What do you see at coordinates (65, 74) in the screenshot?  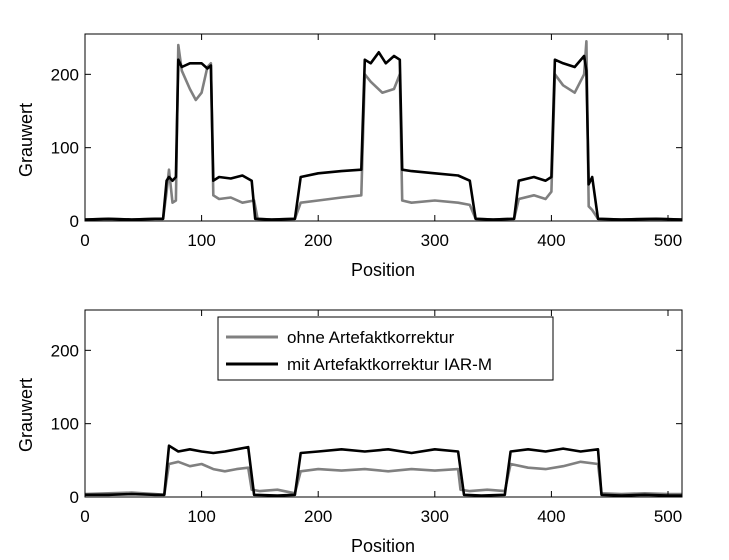 I see `chart-top-ytick-label-2: 200` at bounding box center [65, 74].